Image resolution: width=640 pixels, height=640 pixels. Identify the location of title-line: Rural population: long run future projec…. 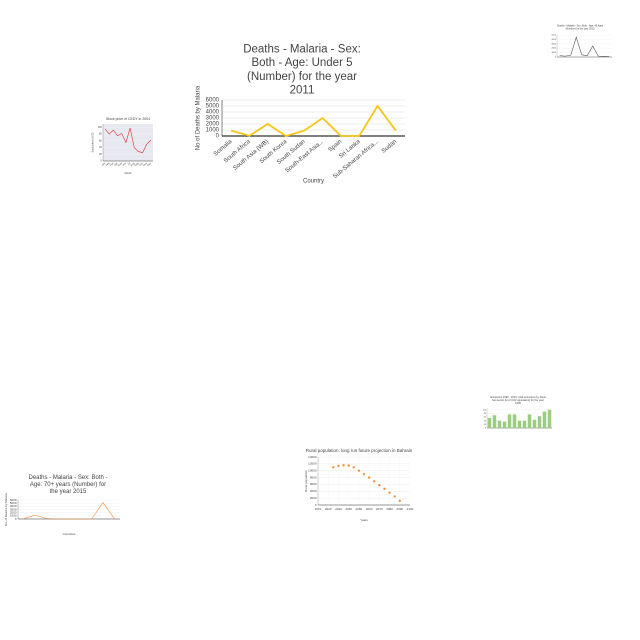
(359, 450).